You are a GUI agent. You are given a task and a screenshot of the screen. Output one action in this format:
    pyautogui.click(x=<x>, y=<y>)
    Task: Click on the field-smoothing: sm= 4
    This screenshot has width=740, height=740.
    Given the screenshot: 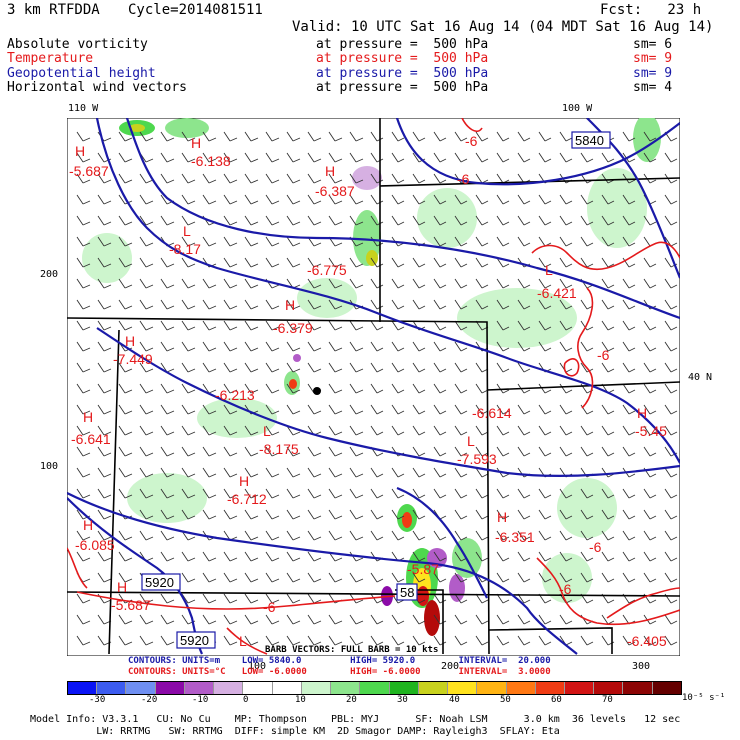 What is the action you would take?
    pyautogui.click(x=653, y=87)
    